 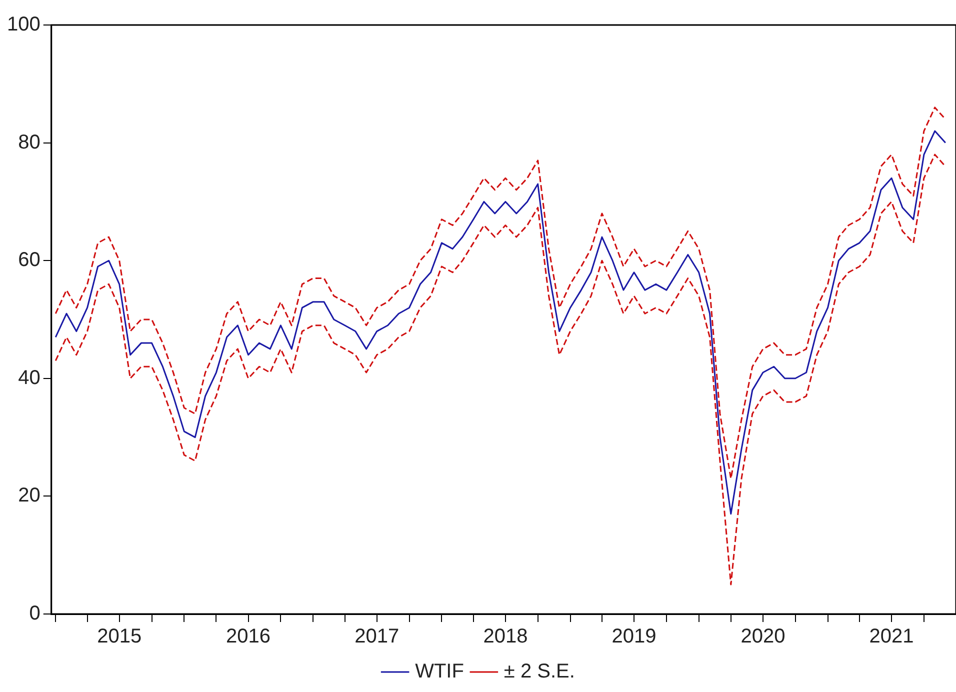 What do you see at coordinates (539, 671) in the screenshot?
I see `legend-label: ± 2 S.E.` at bounding box center [539, 671].